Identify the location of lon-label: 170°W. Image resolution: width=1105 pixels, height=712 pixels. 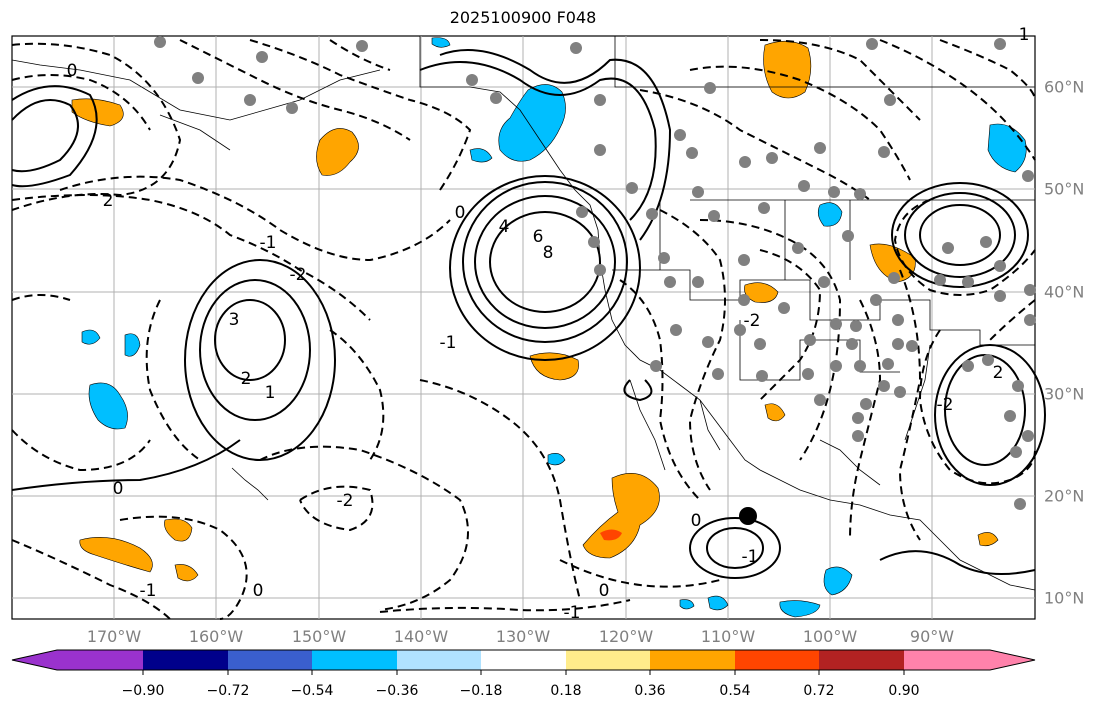
(114, 636).